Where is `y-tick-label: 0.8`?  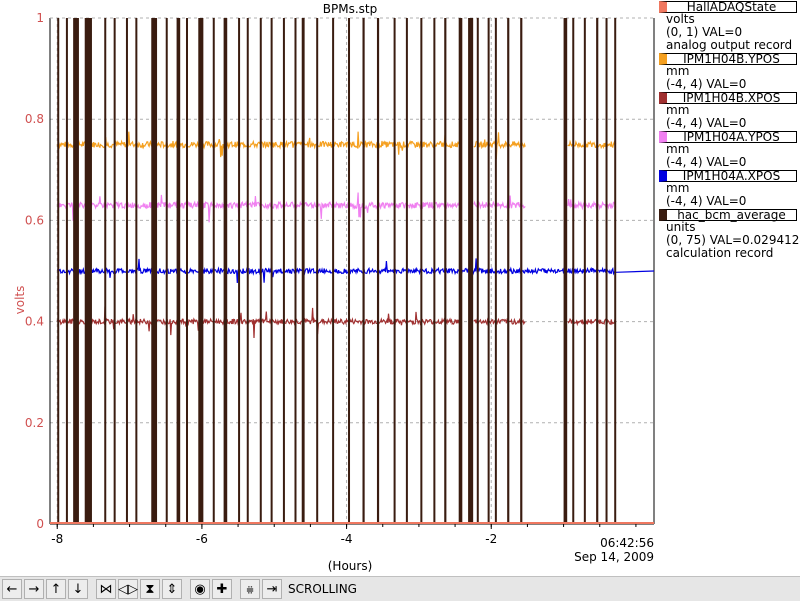 y-tick-label: 0.8 is located at coordinates (34, 119).